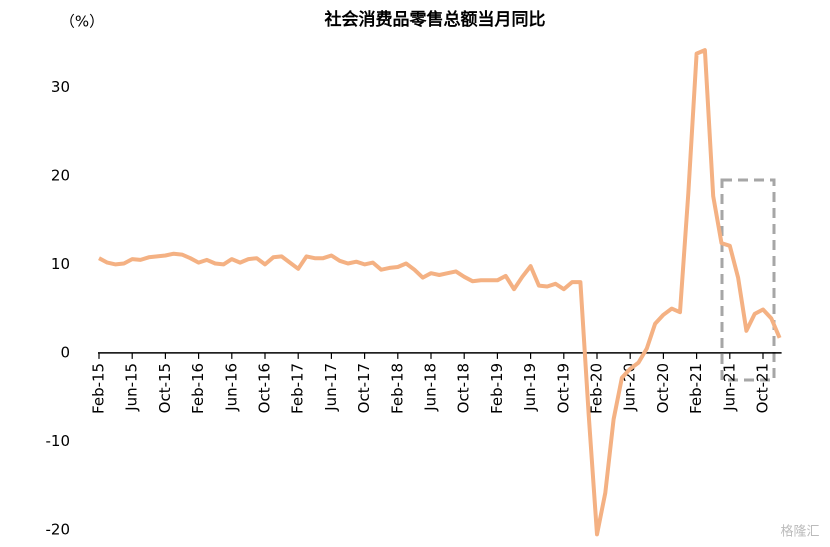  Describe the element at coordinates (597, 388) in the screenshot. I see `x-tick-label: Feb-20` at that location.